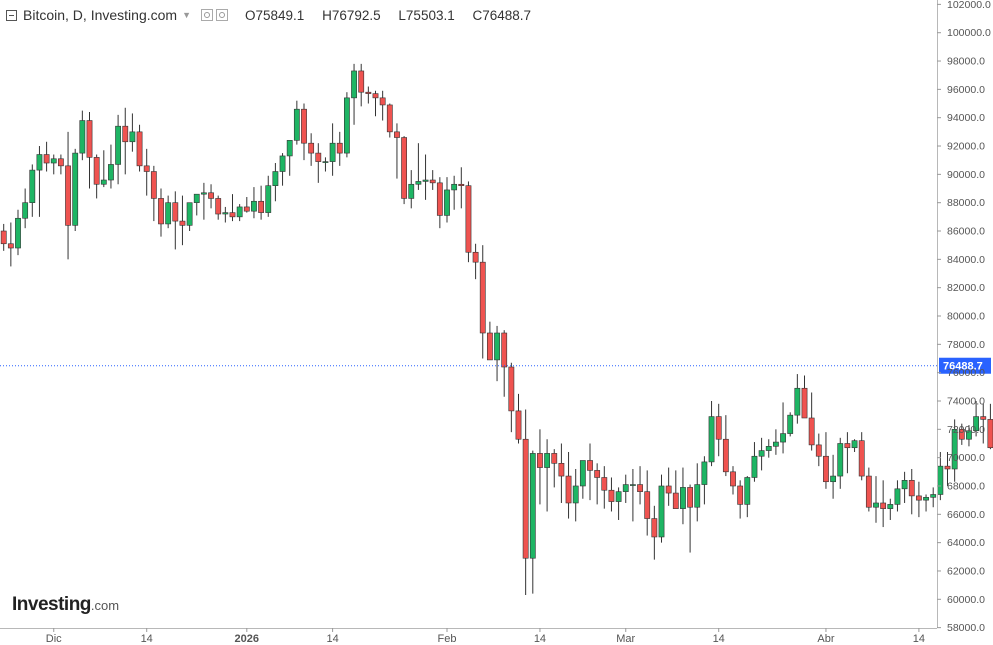 This screenshot has width=993, height=645. What do you see at coordinates (966, 260) in the screenshot?
I see `y-tick-label: 84000.0` at bounding box center [966, 260].